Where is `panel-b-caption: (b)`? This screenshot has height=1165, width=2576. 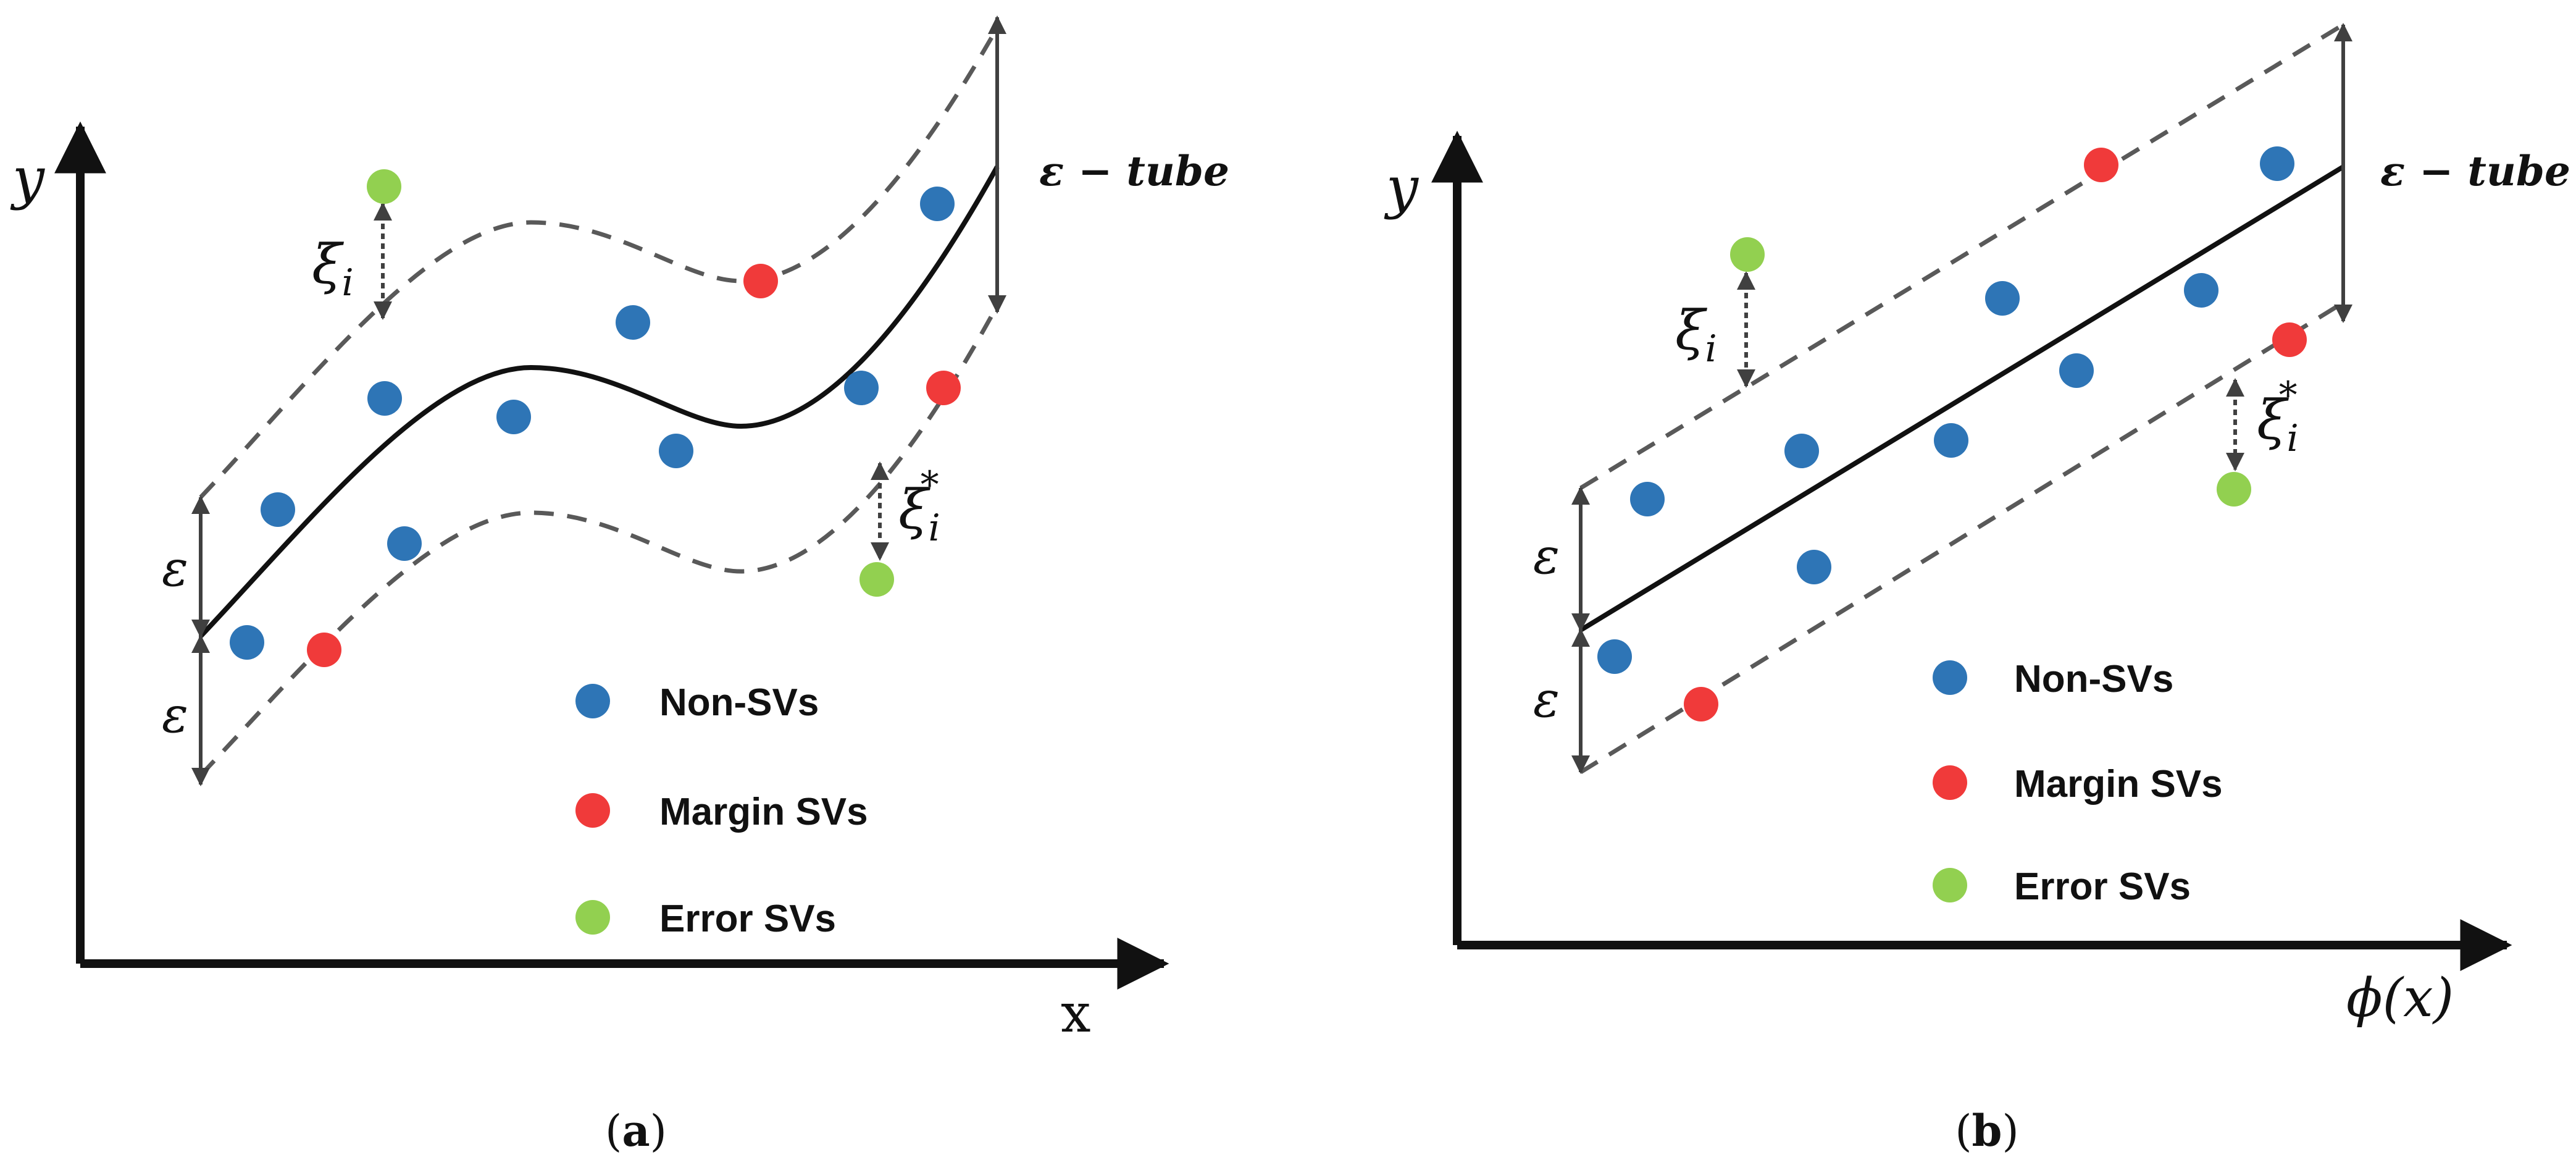 panel-b-caption: (b) is located at coordinates (1987, 1130).